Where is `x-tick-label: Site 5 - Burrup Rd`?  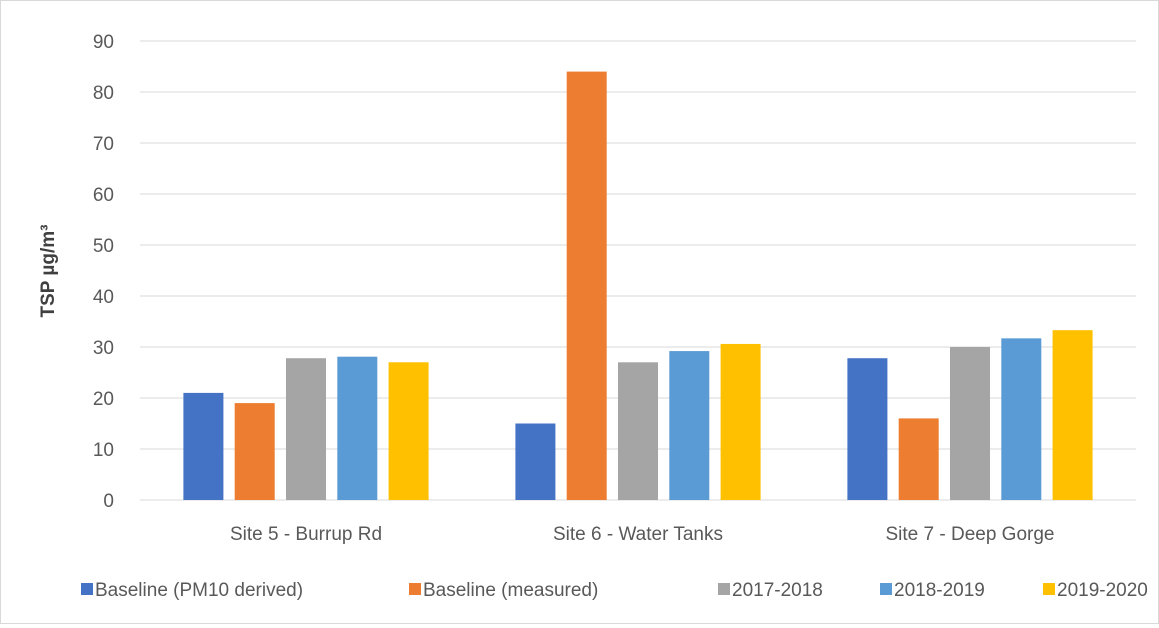 x-tick-label: Site 5 - Burrup Rd is located at coordinates (306, 534).